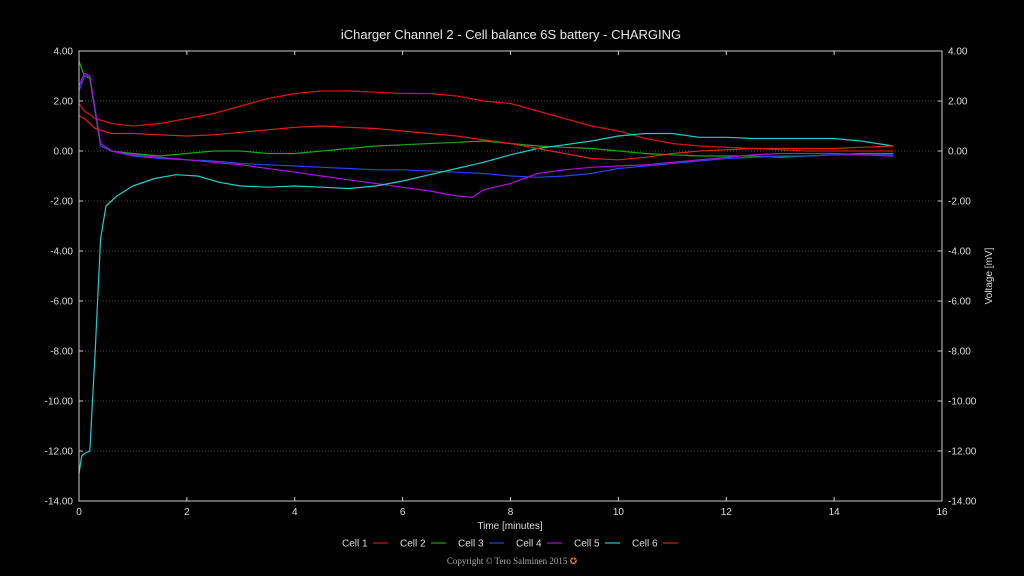 This screenshot has width=1024, height=576. I want to click on y-tick-label-right: 2.00, so click(958, 102).